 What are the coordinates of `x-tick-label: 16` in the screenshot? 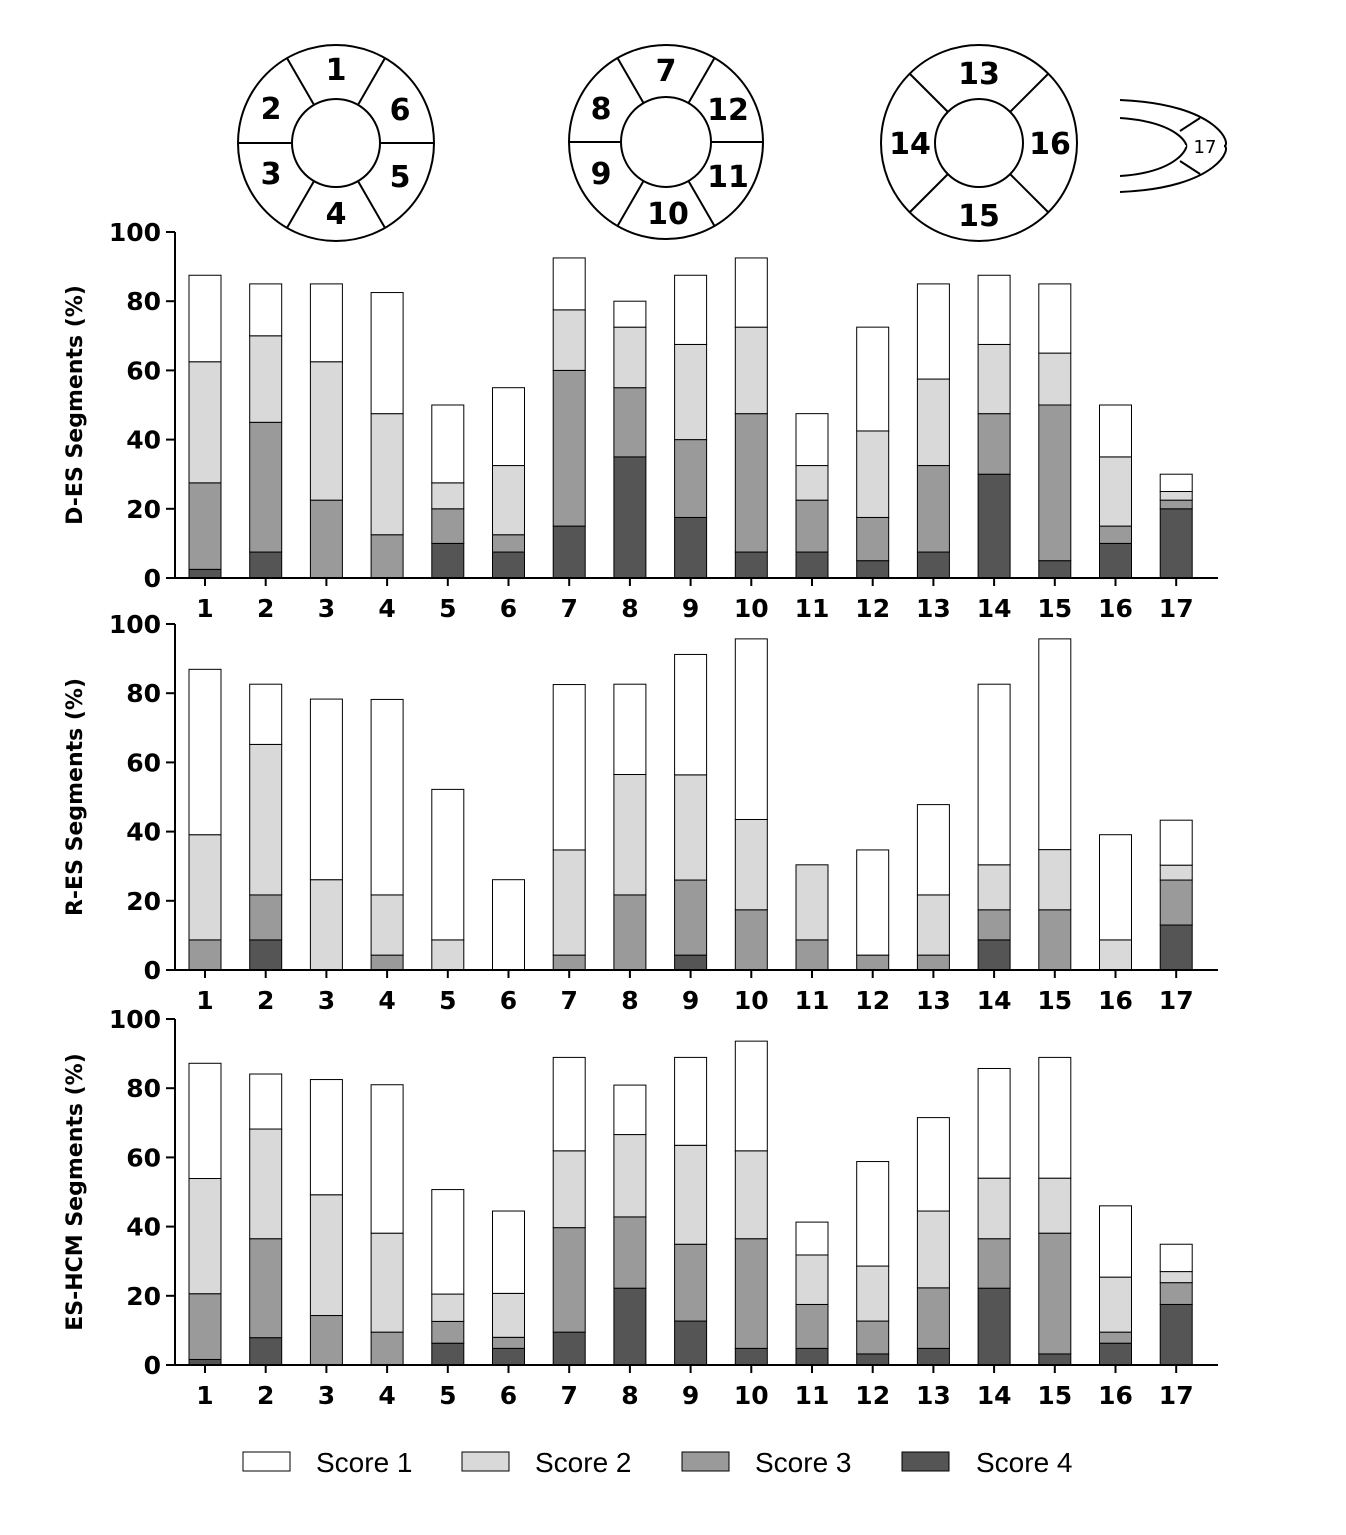 It's located at (1115, 1000).